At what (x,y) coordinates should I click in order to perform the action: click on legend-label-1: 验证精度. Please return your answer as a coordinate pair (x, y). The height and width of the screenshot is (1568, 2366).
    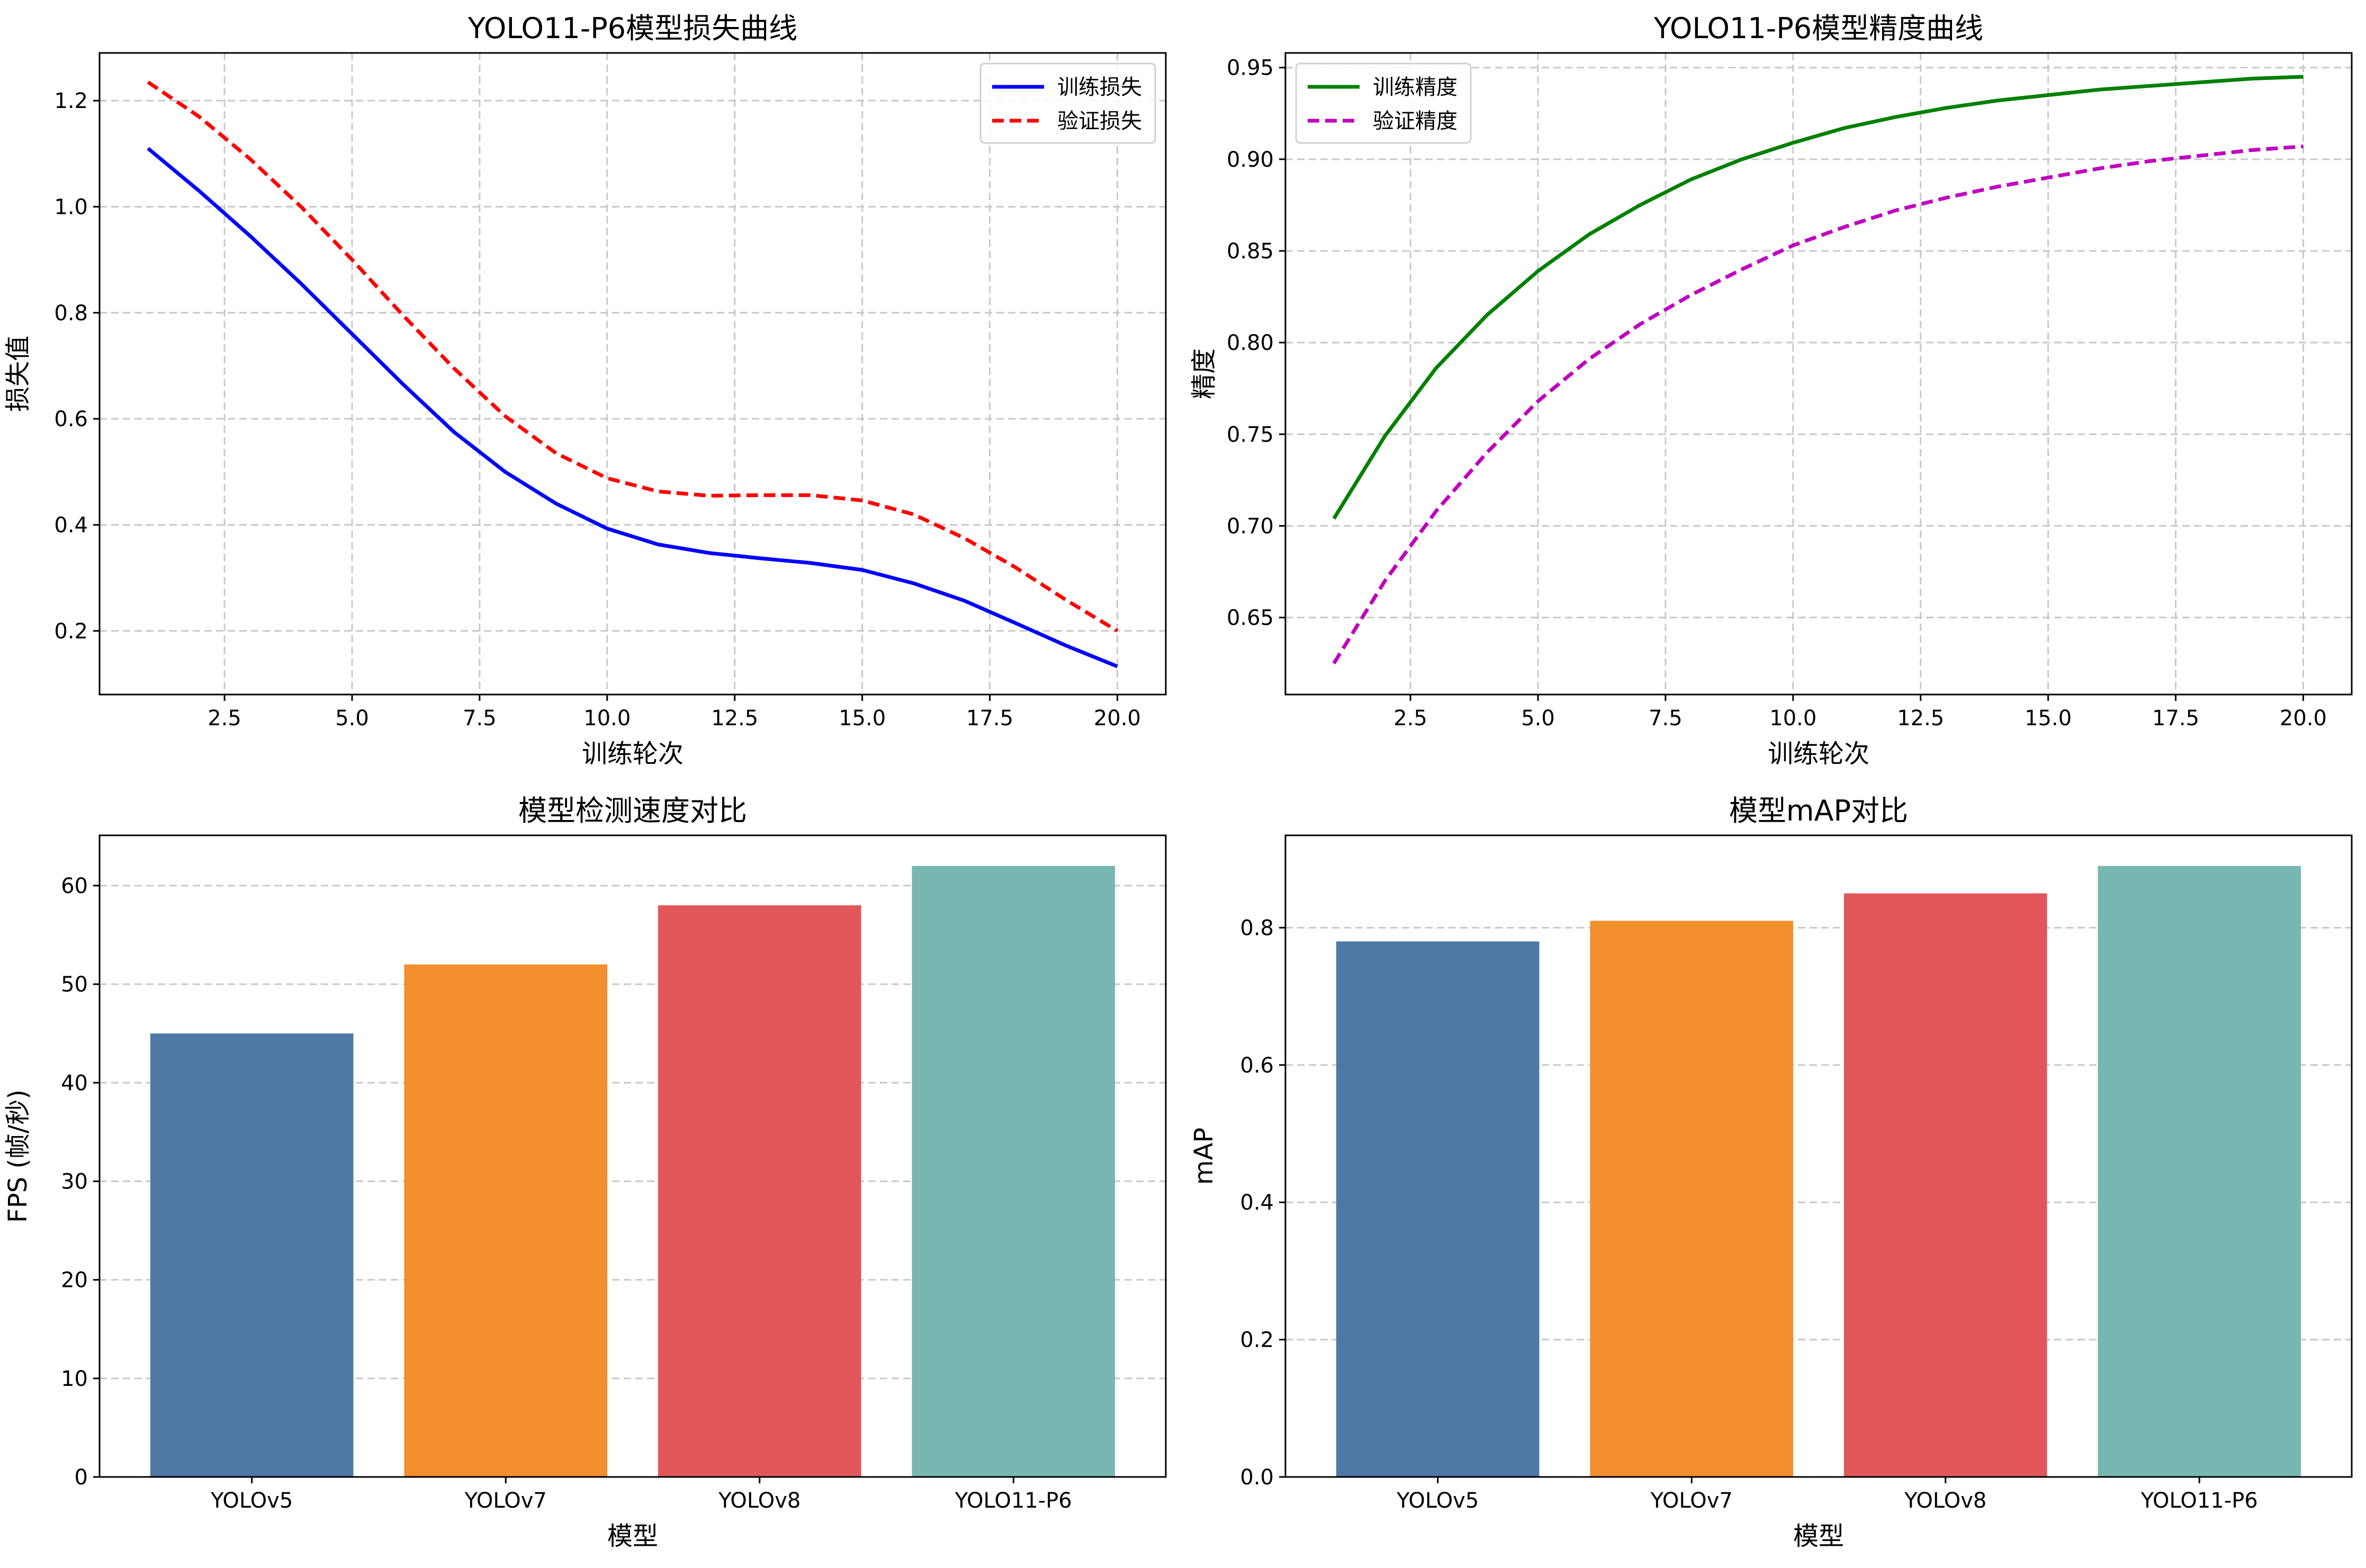
    Looking at the image, I should click on (1415, 121).